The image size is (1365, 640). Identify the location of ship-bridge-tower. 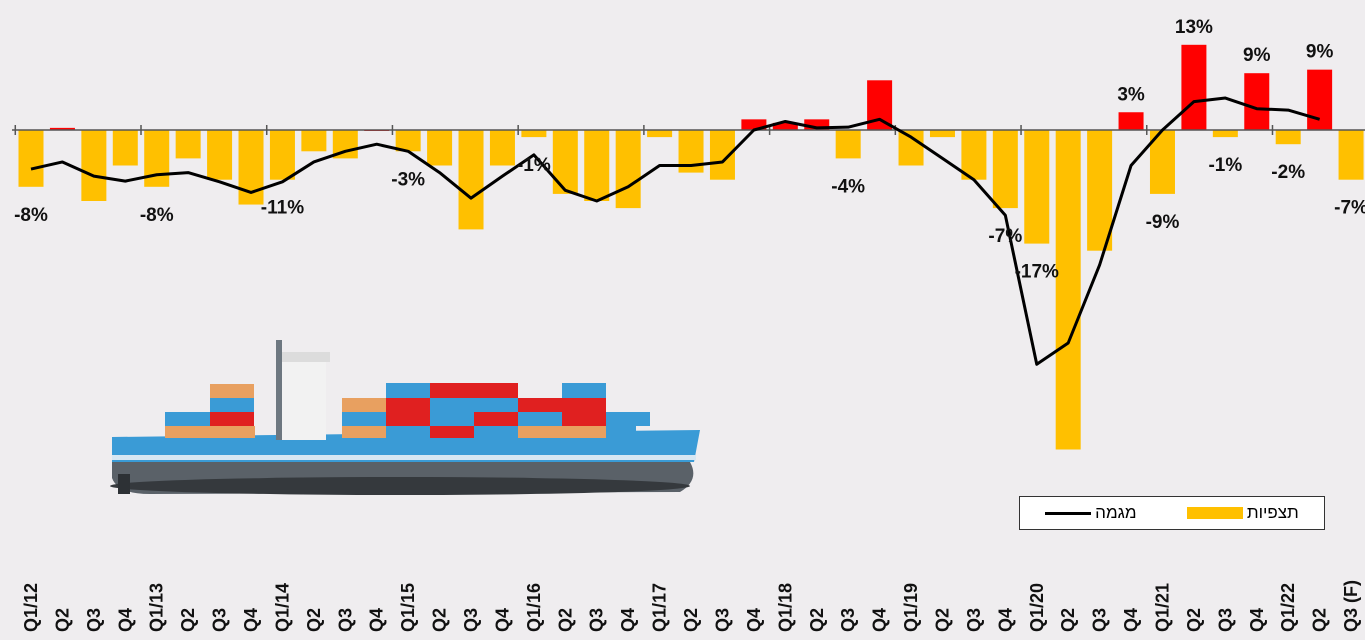
(303, 398).